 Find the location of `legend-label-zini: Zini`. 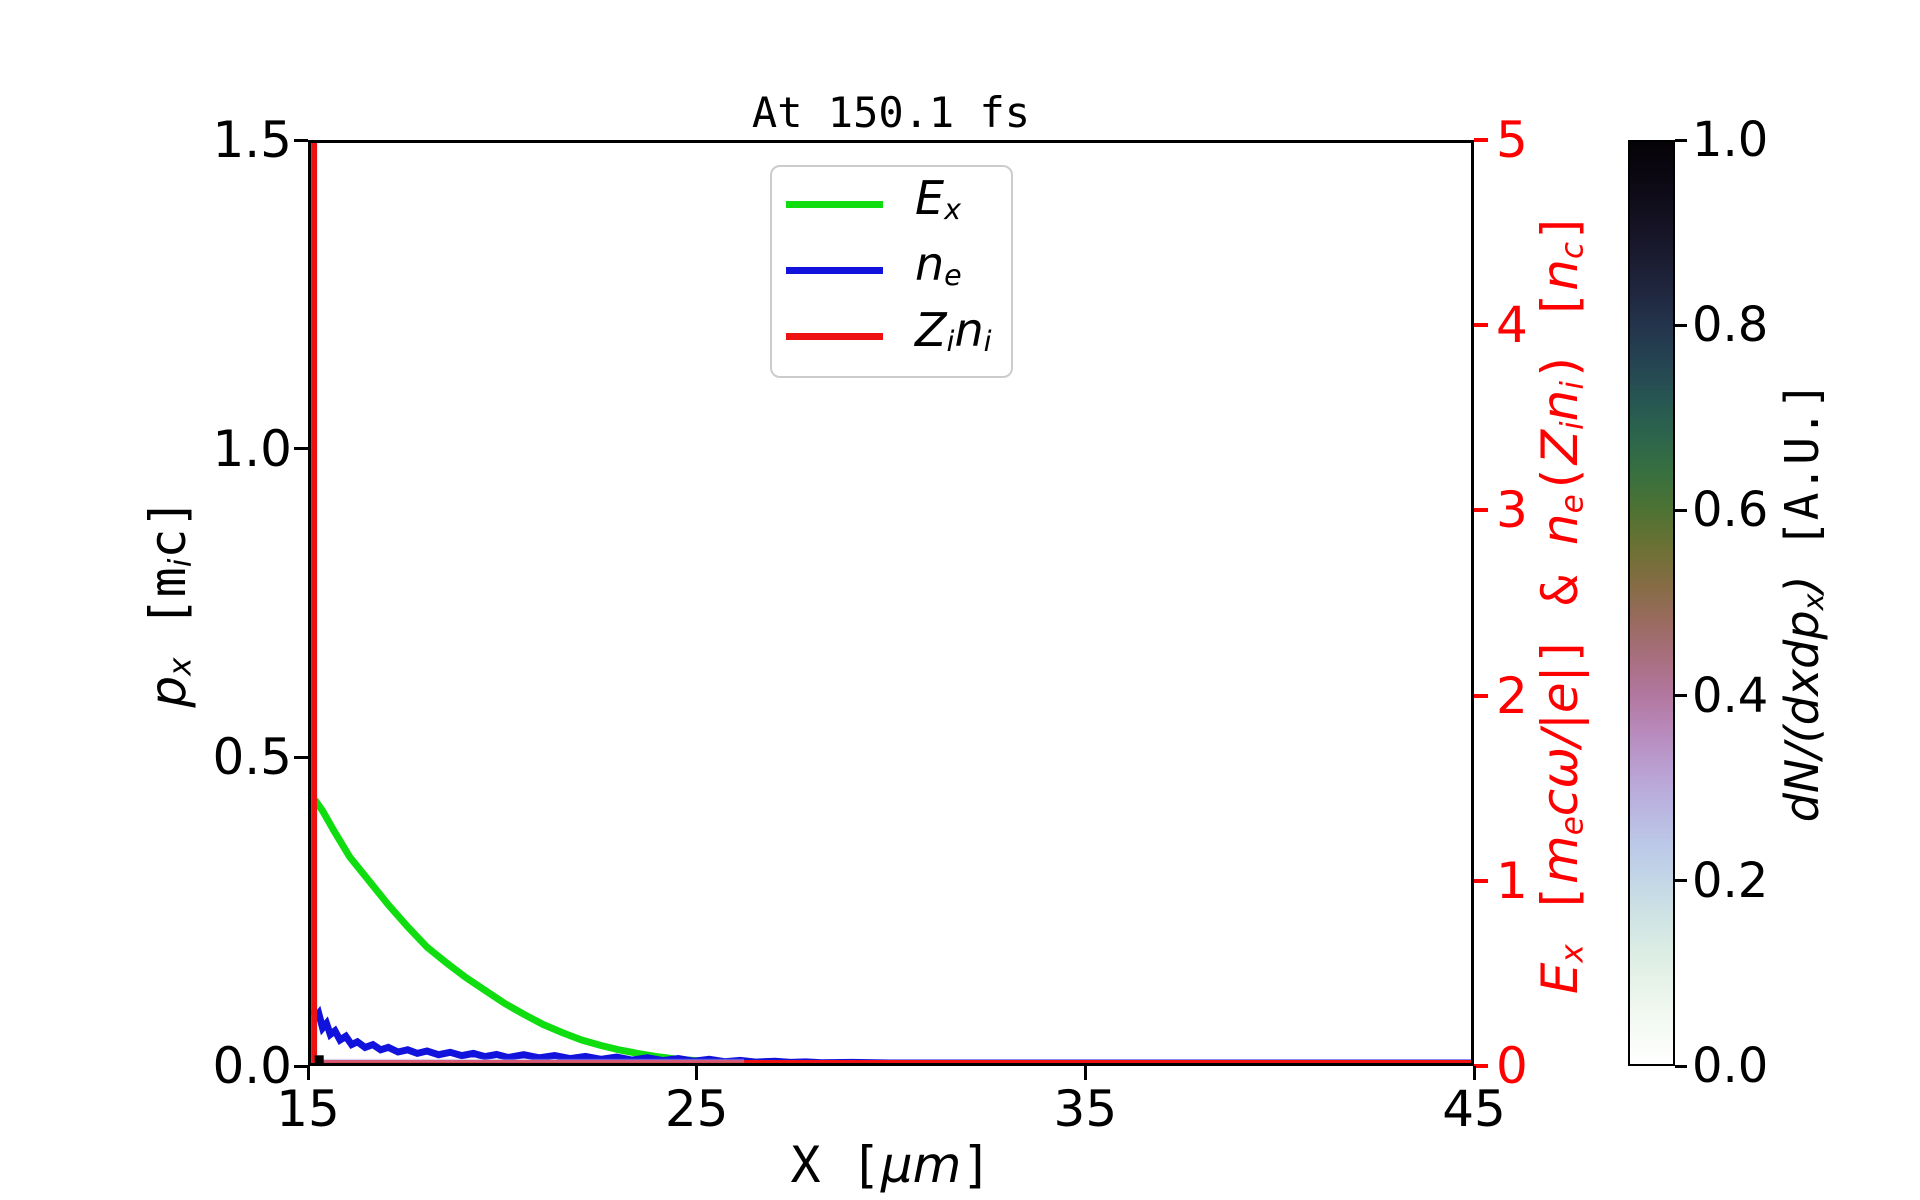

legend-label-zini: Zini is located at coordinates (953, 336).